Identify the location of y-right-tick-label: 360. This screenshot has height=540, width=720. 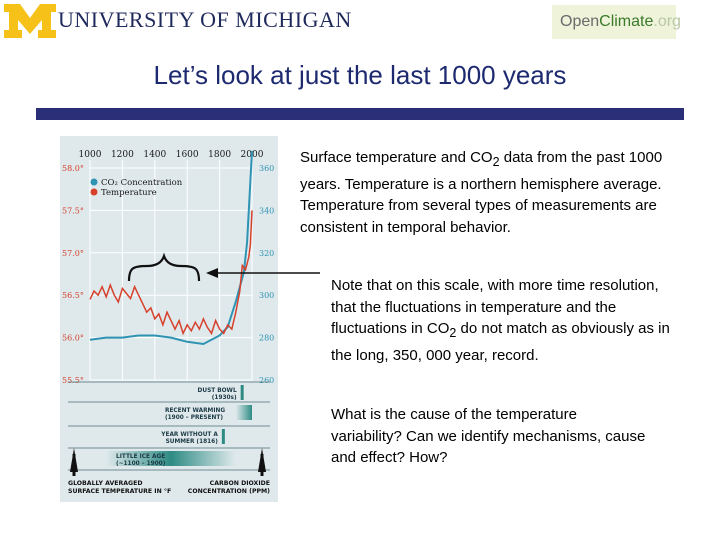
(266, 168).